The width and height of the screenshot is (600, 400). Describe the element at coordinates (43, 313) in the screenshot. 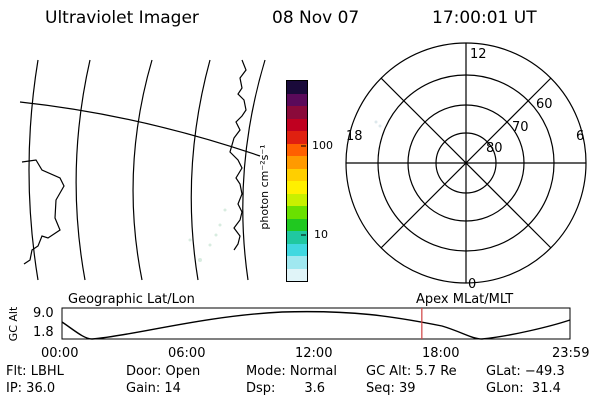

I see `altitude-tick-high: 9.0` at that location.